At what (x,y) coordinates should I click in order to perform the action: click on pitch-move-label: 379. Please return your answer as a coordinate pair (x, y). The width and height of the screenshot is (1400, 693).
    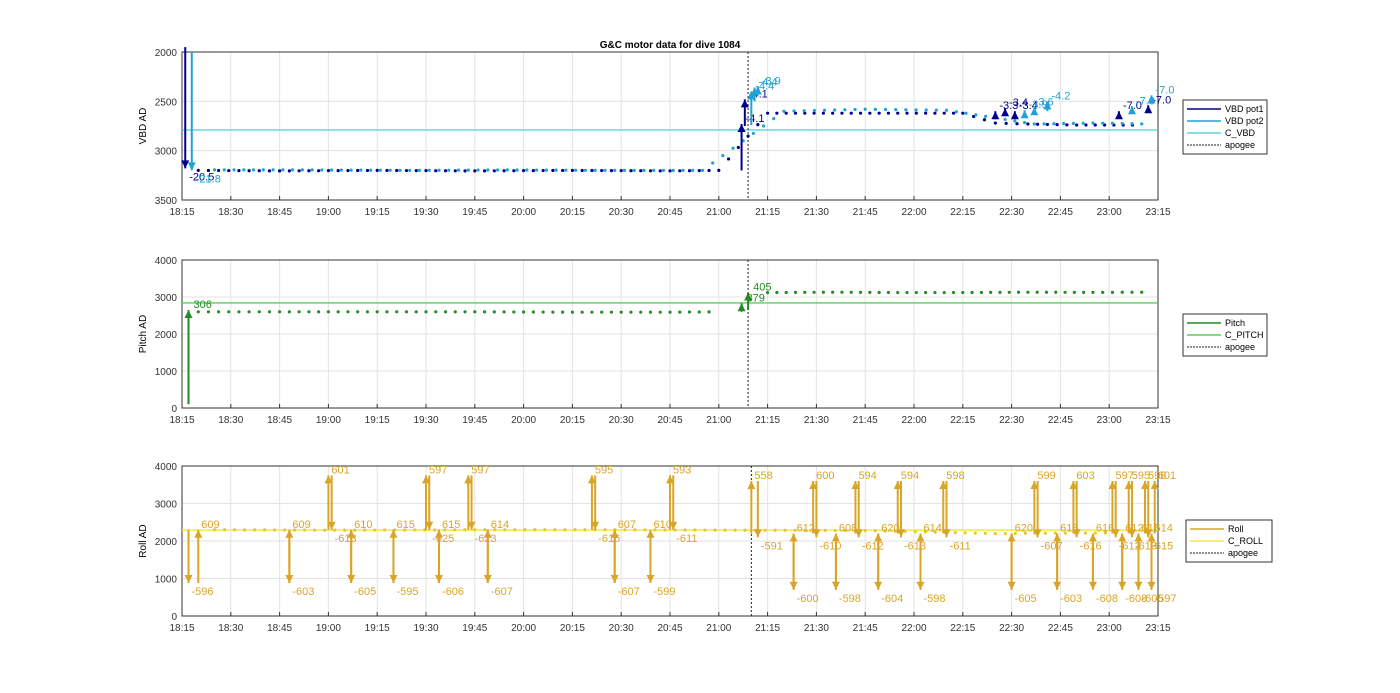
    Looking at the image, I should click on (756, 298).